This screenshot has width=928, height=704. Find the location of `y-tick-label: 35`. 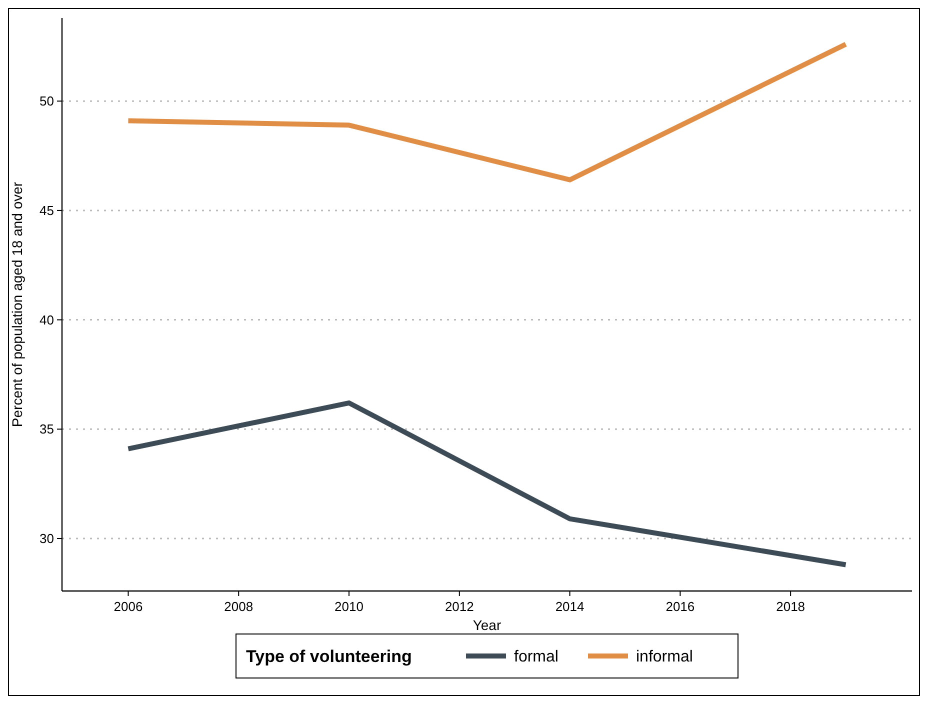

y-tick-label: 35 is located at coordinates (47, 429).